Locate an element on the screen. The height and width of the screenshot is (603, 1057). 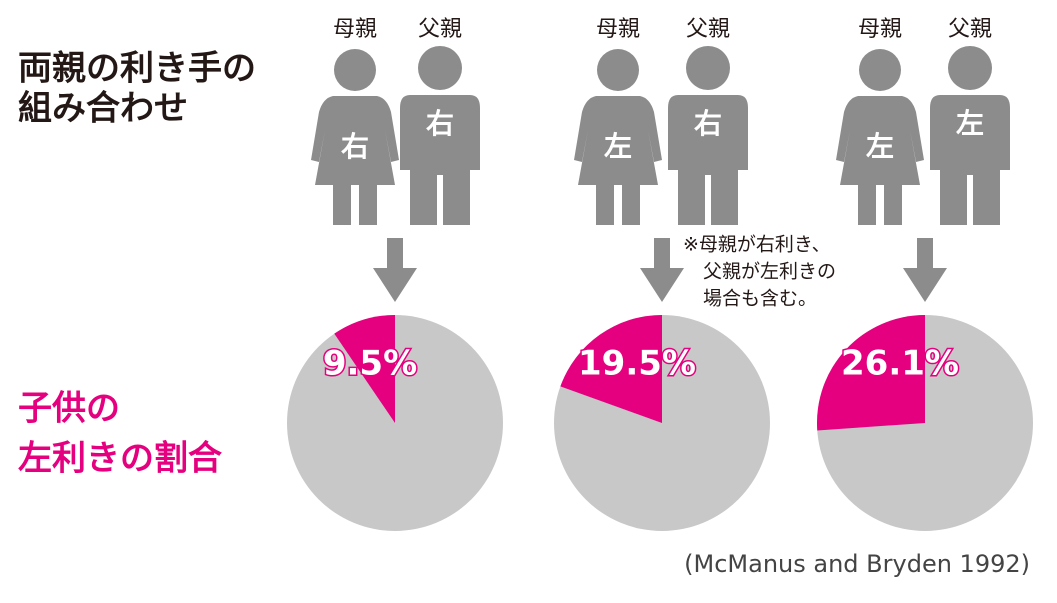
row-label: 両親の利き手の is located at coordinates (137, 69).